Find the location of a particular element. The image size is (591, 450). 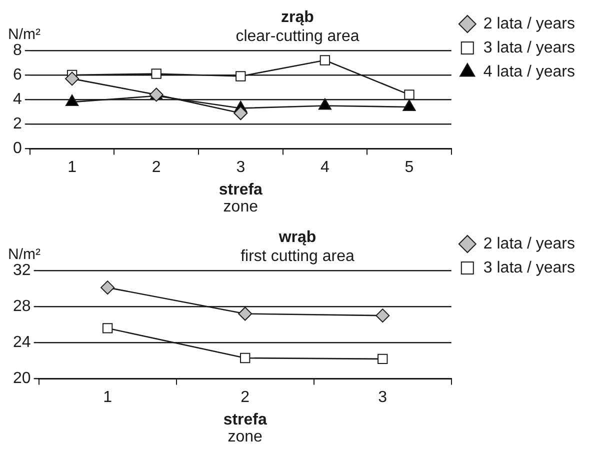

legend-label: 4 lata / years is located at coordinates (529, 71).